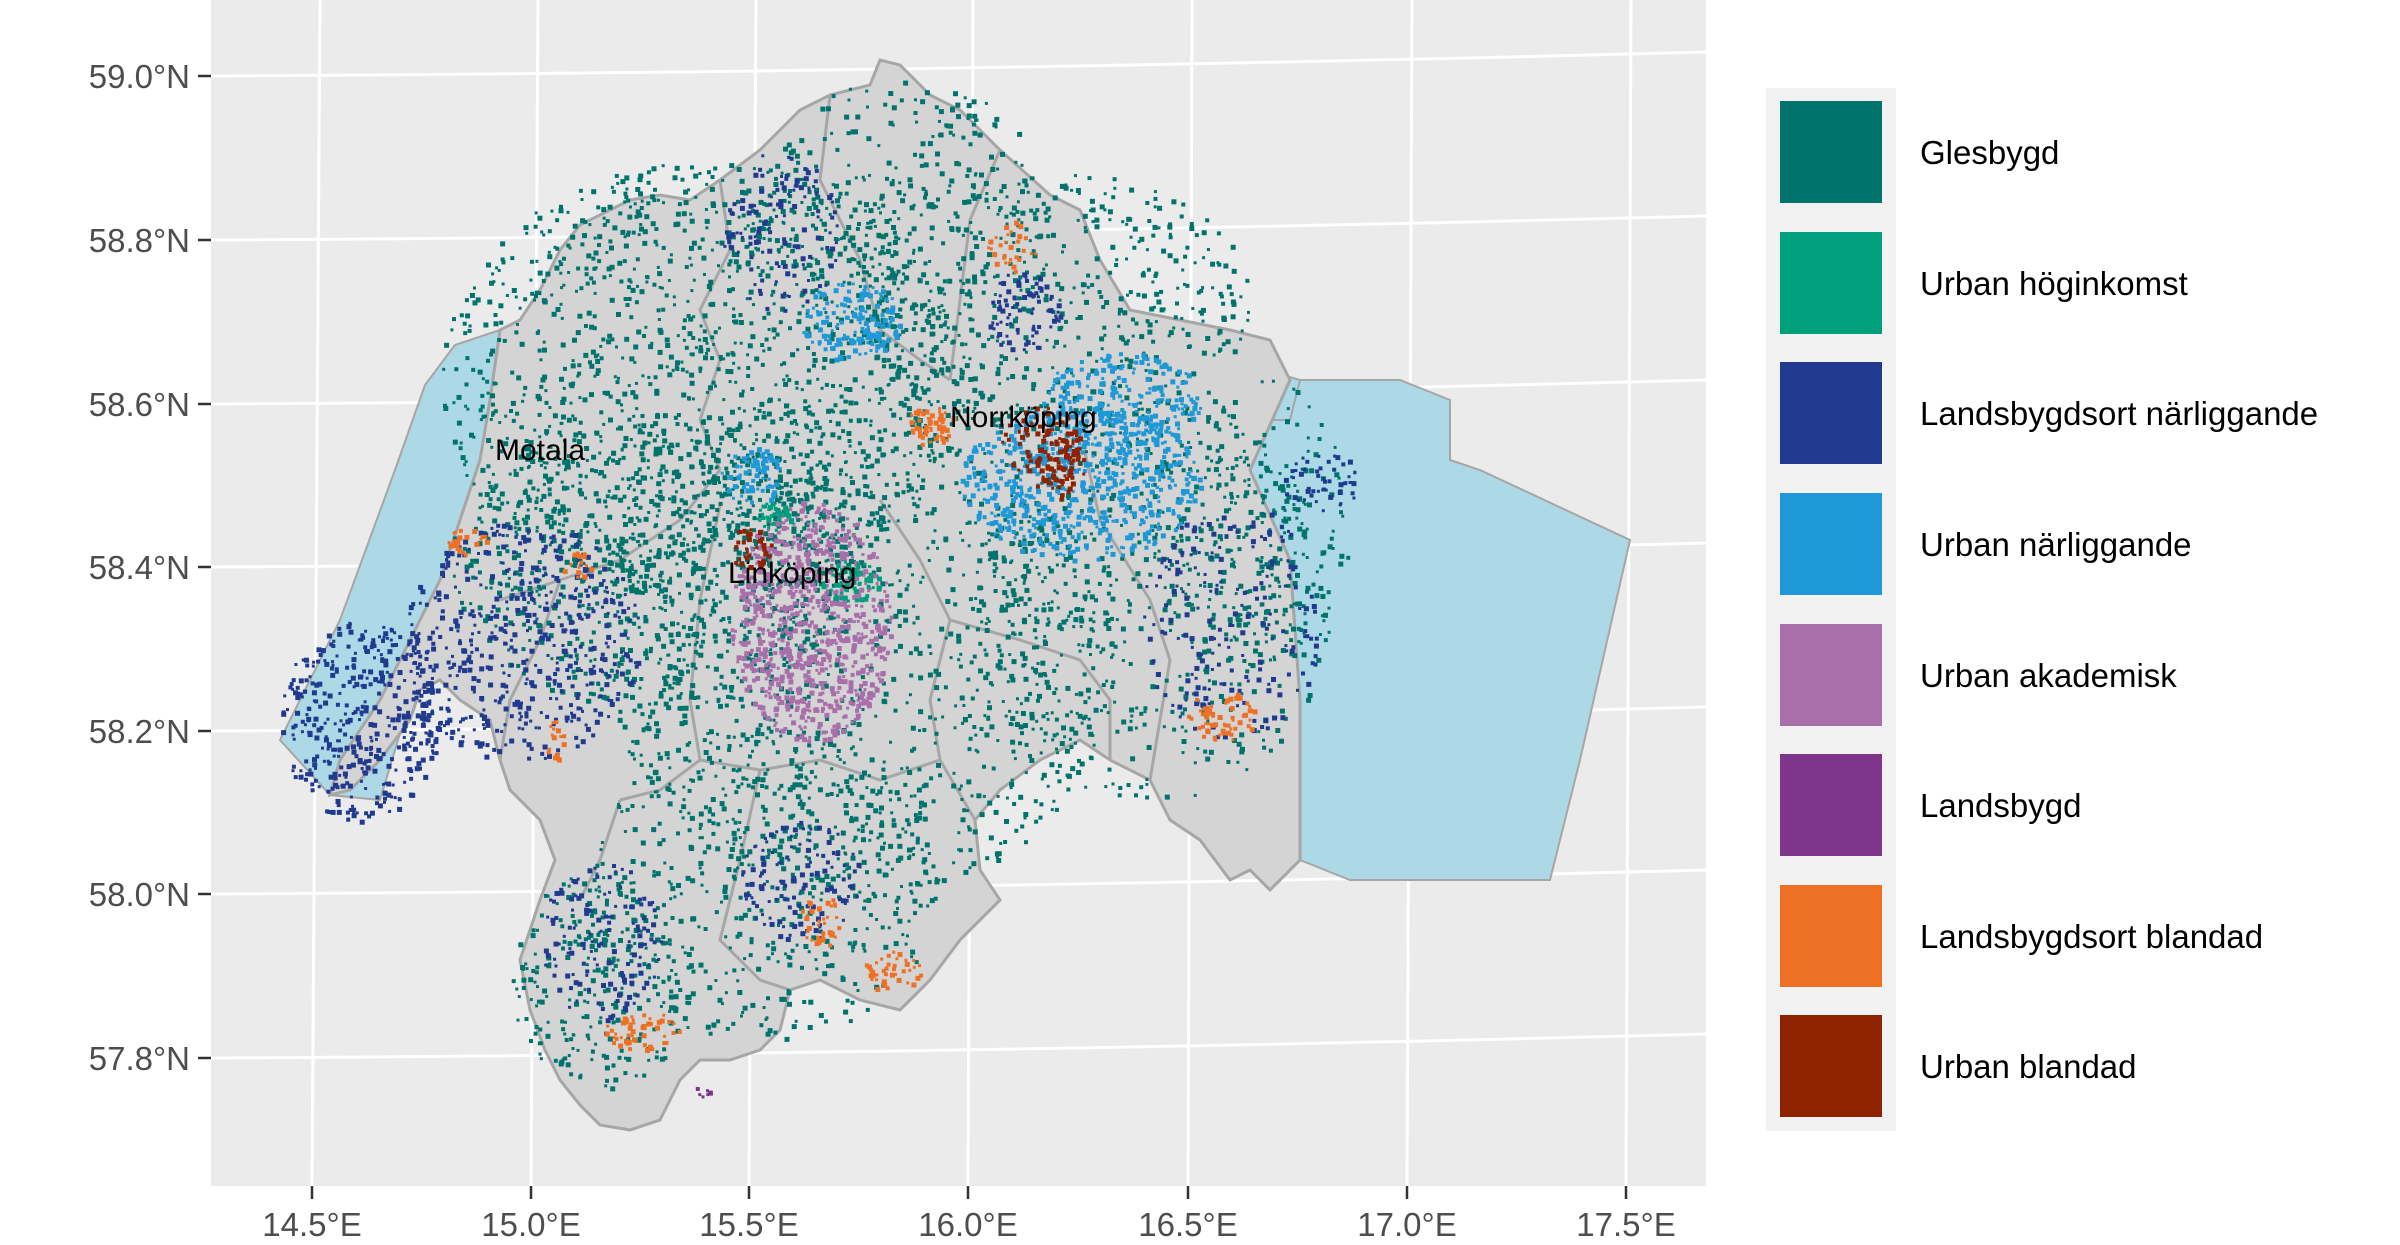 The height and width of the screenshot is (1245, 2400). I want to click on x-tick-17-5: 17.5°E, so click(1626, 1214).